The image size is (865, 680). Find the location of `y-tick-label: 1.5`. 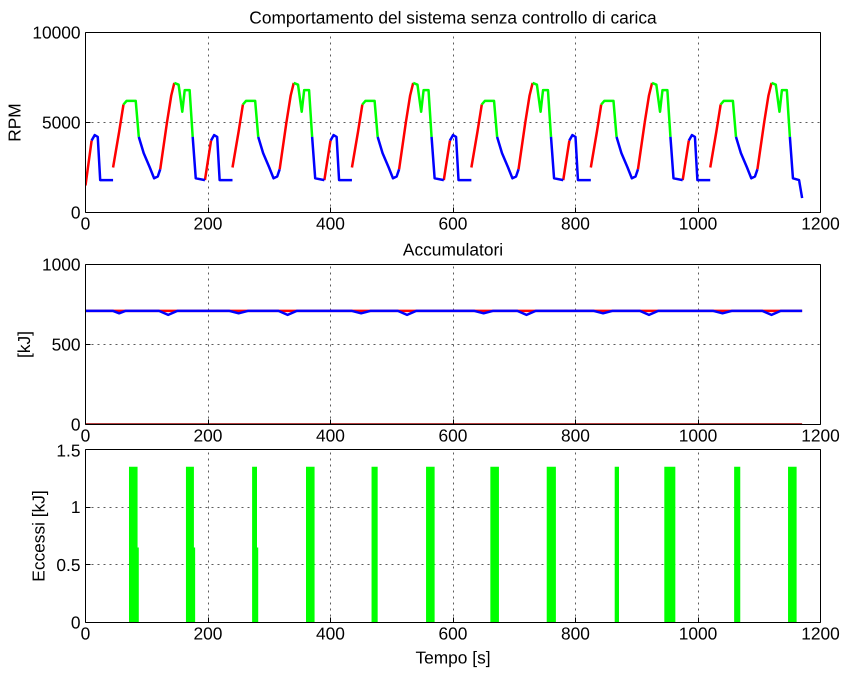

y-tick-label: 1.5 is located at coordinates (68, 450).